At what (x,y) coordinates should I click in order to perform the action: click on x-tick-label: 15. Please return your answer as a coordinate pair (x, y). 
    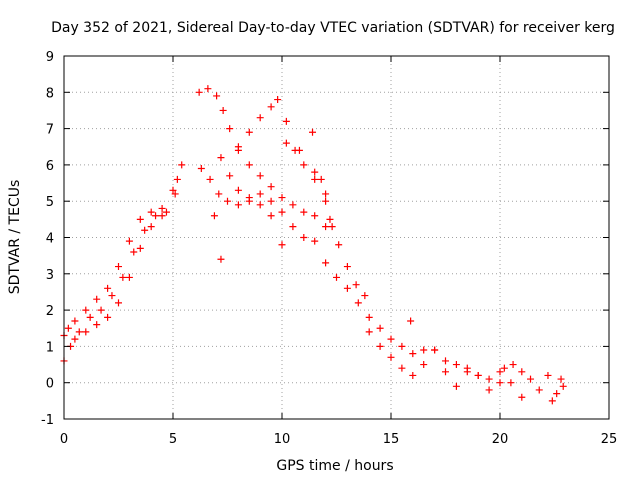
    Looking at the image, I should click on (391, 439).